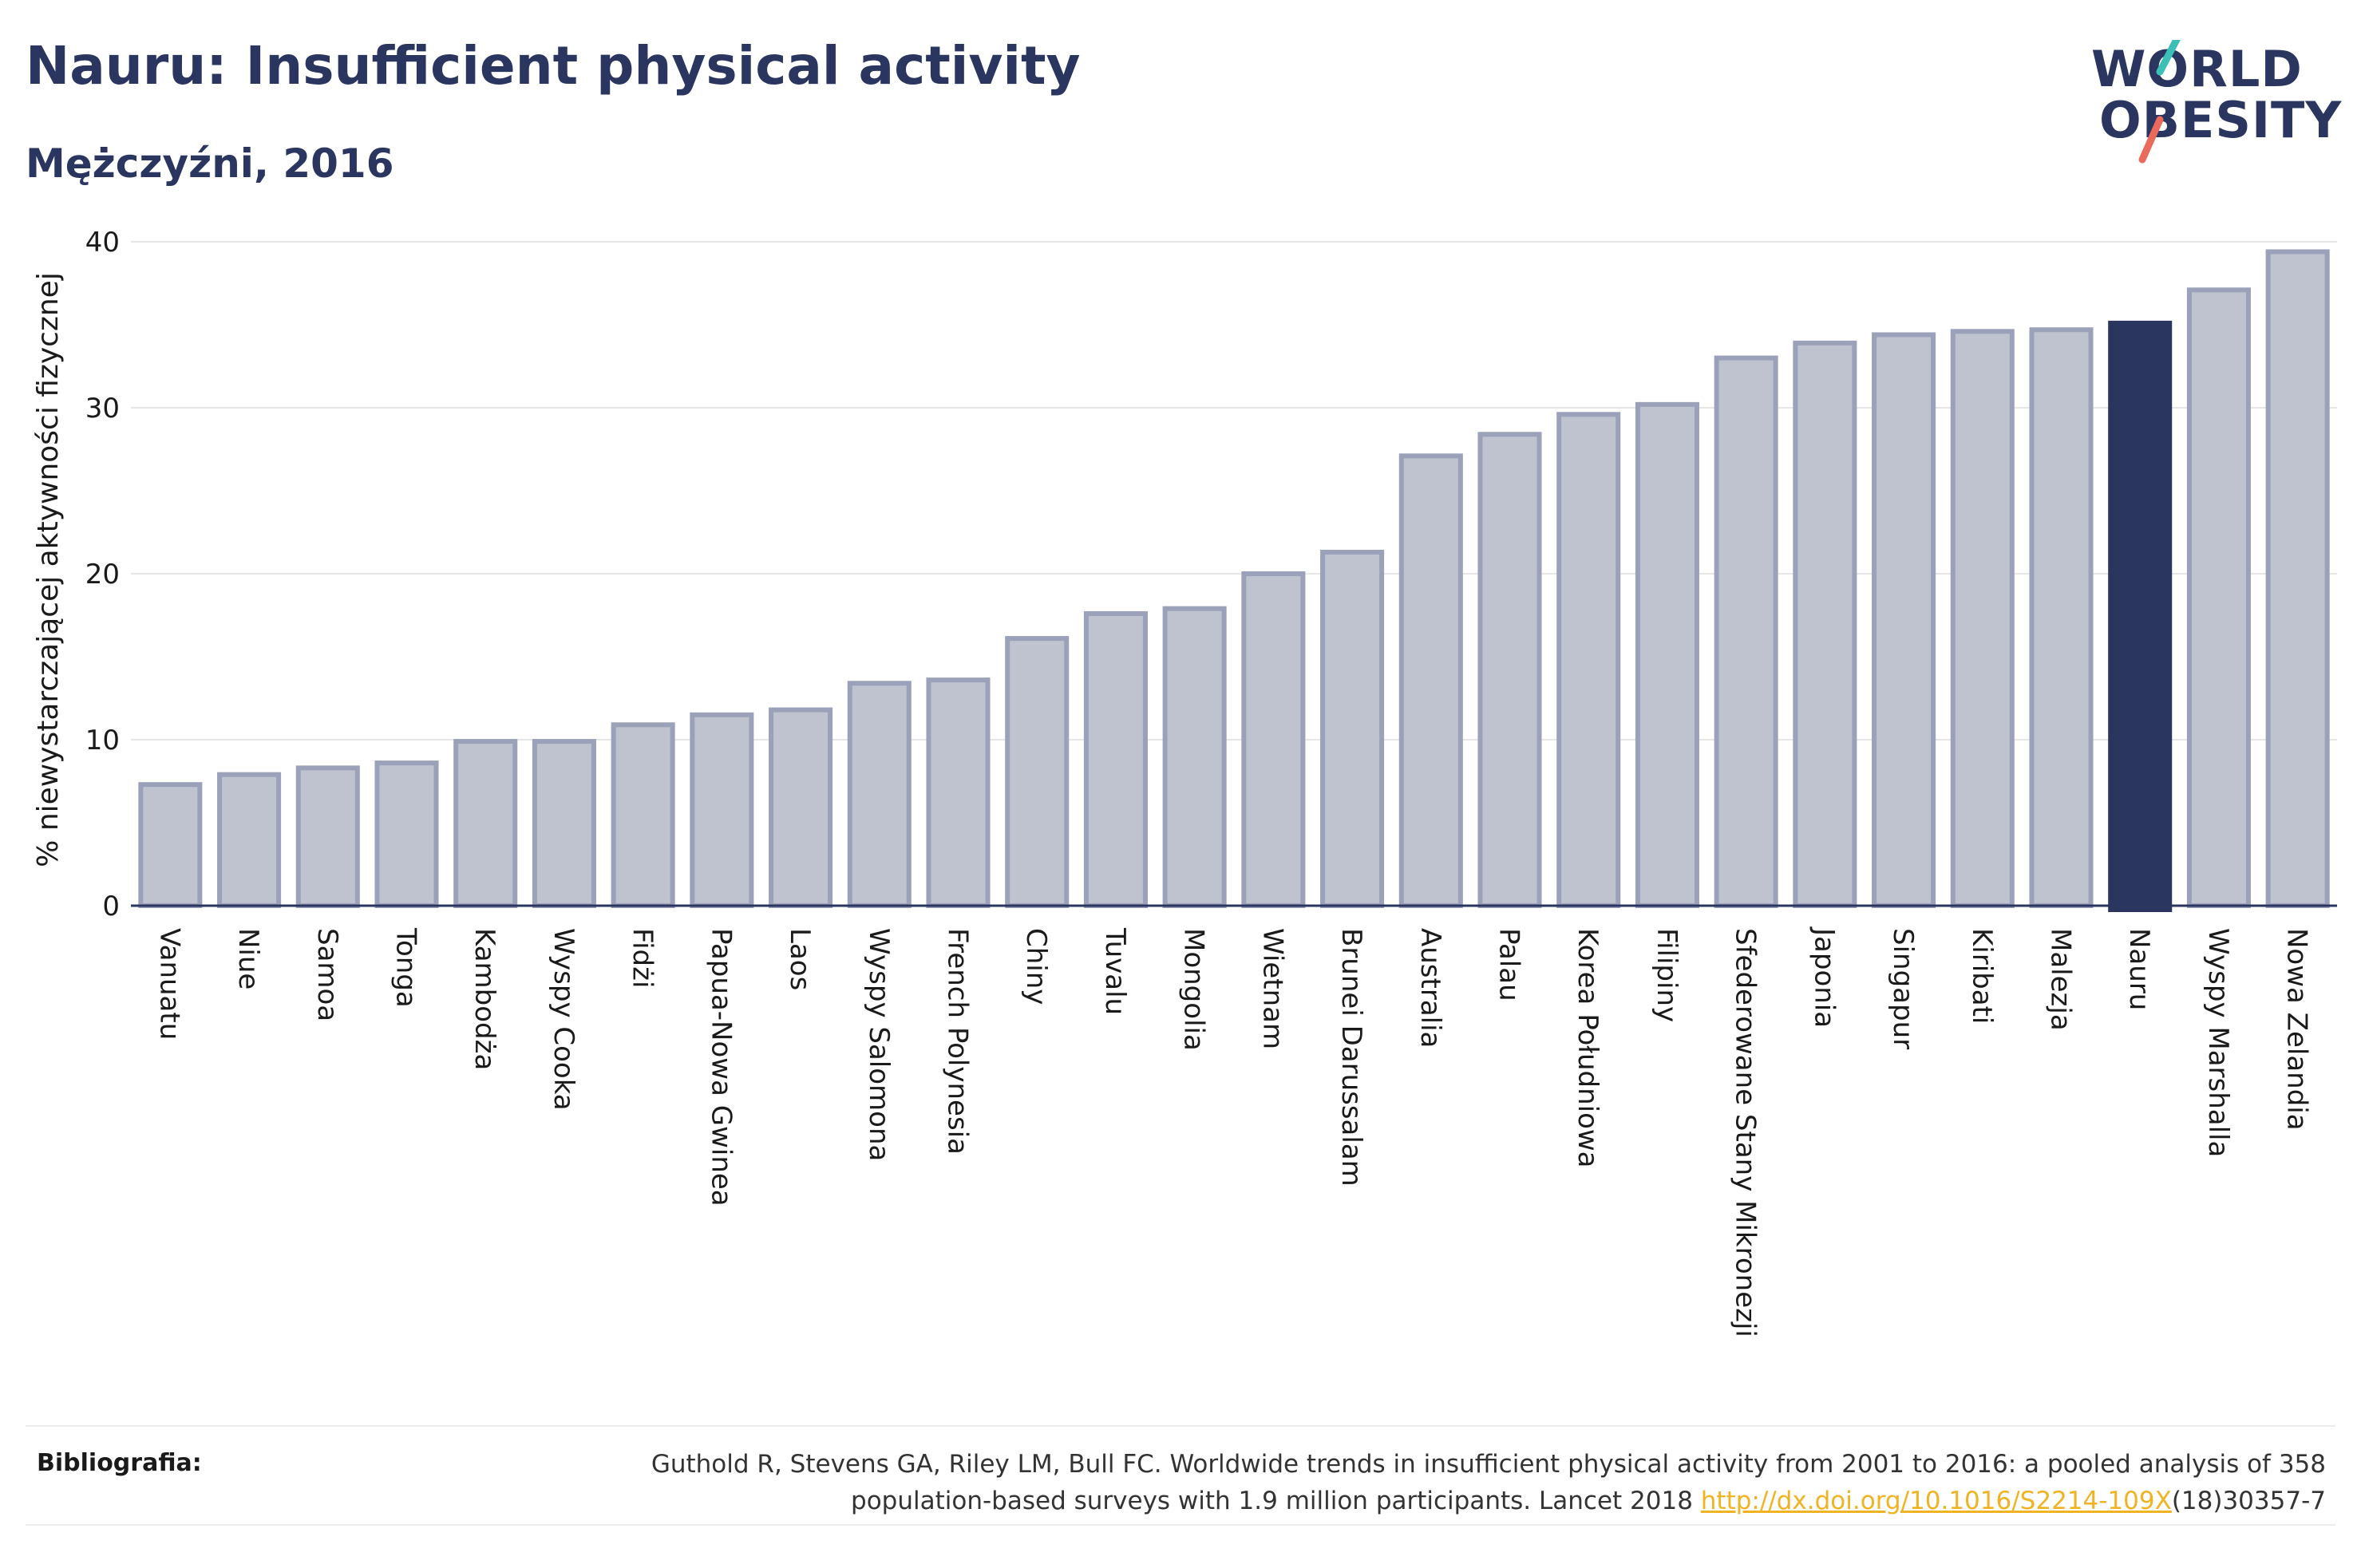 This screenshot has height=1568, width=2361. What do you see at coordinates (102, 243) in the screenshot?
I see `y-tick-label: 40` at bounding box center [102, 243].